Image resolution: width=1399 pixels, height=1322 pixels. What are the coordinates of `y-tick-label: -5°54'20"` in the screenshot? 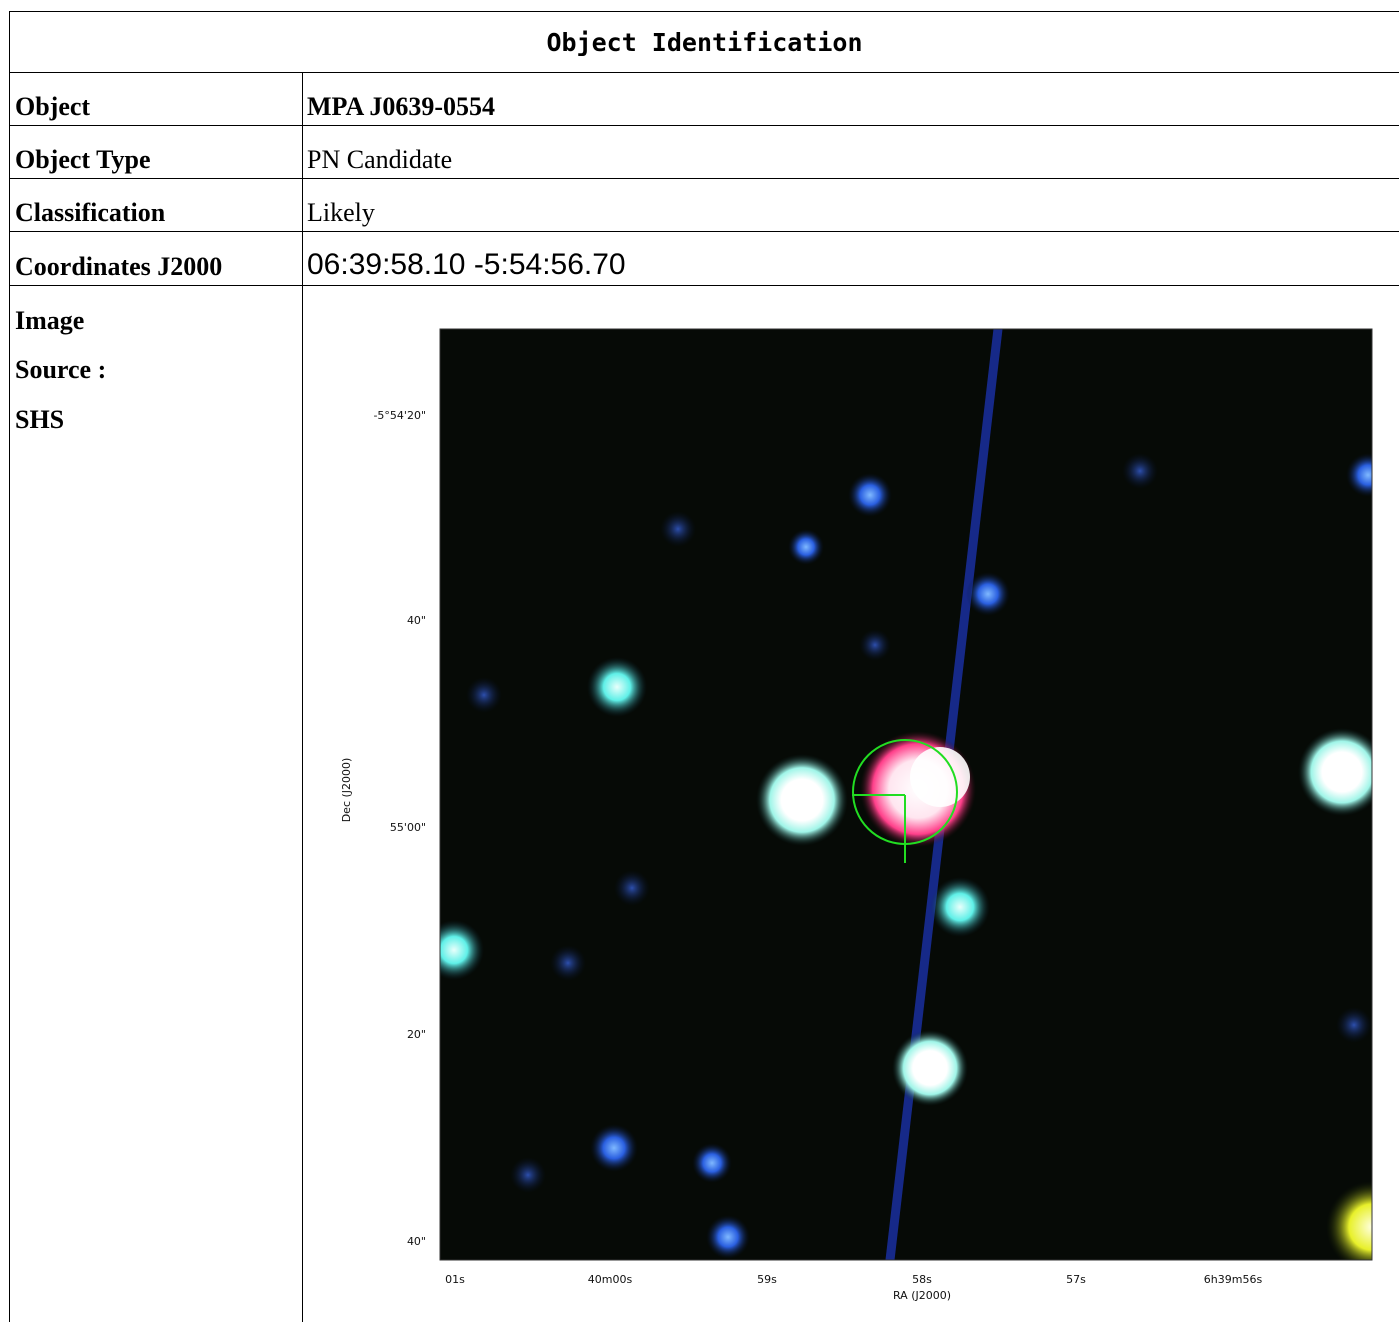 It's located at (399, 415).